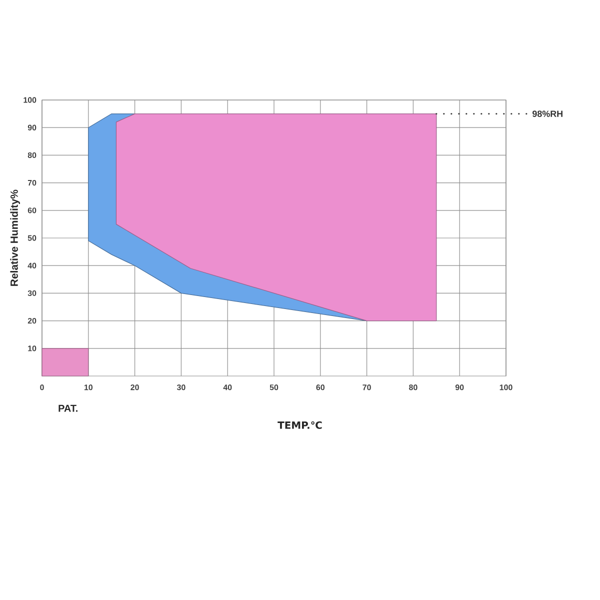 This screenshot has width=600, height=600. Describe the element at coordinates (547, 113) in the screenshot. I see `ref-line-label: 98%RH` at that location.